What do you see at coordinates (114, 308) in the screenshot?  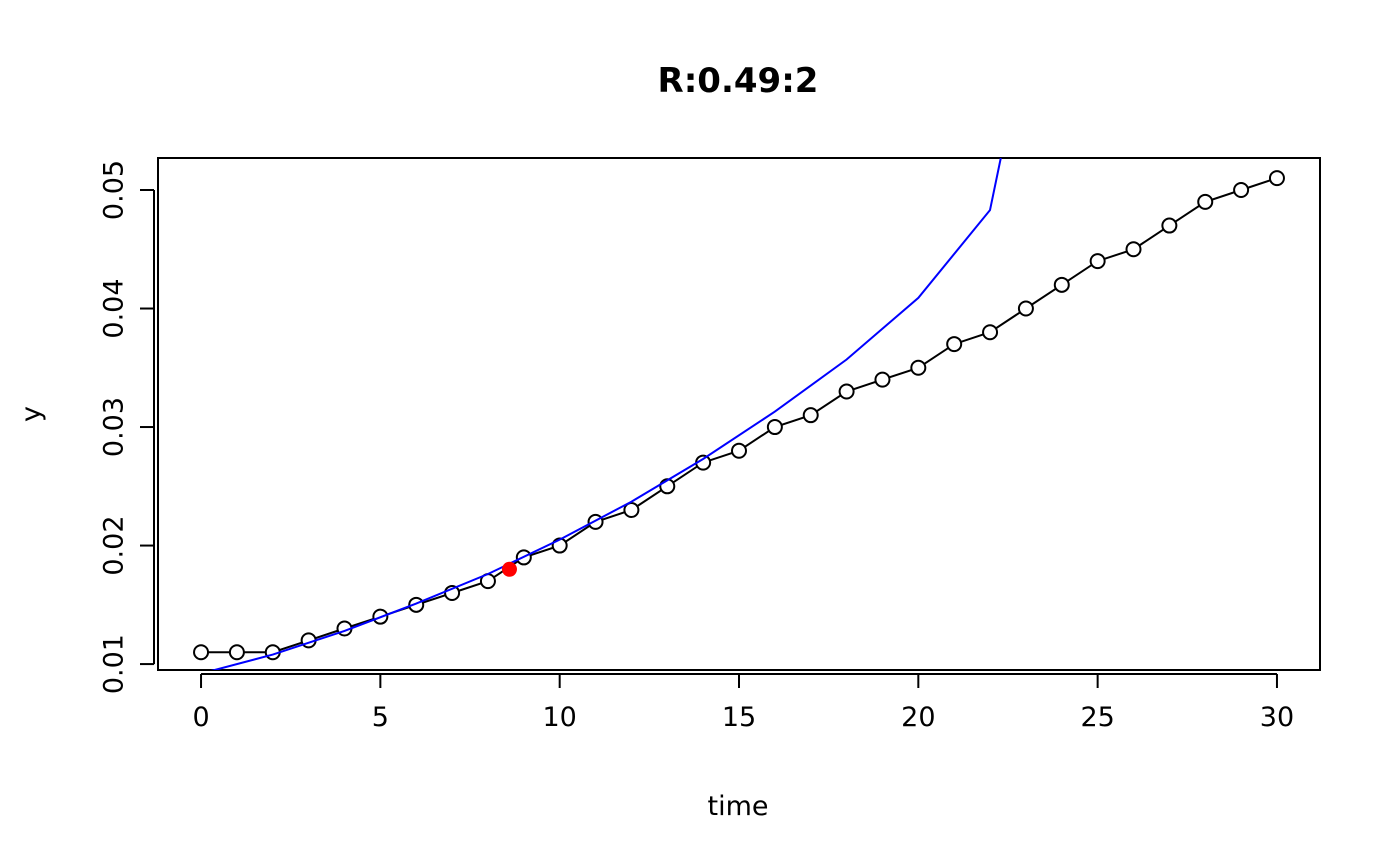 I see `y-tick-label: 0.04` at bounding box center [114, 308].